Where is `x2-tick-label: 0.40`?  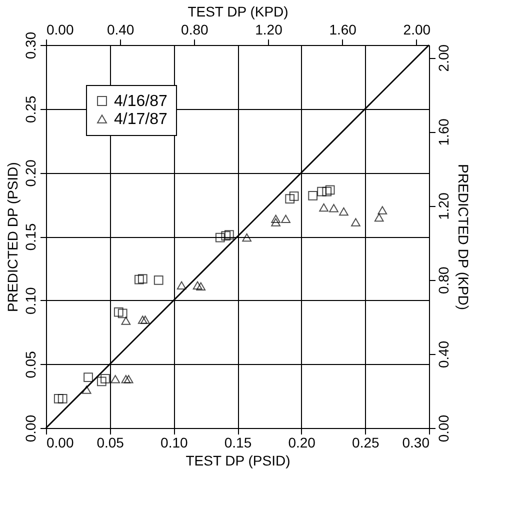 x2-tick-label: 0.40 is located at coordinates (120, 30).